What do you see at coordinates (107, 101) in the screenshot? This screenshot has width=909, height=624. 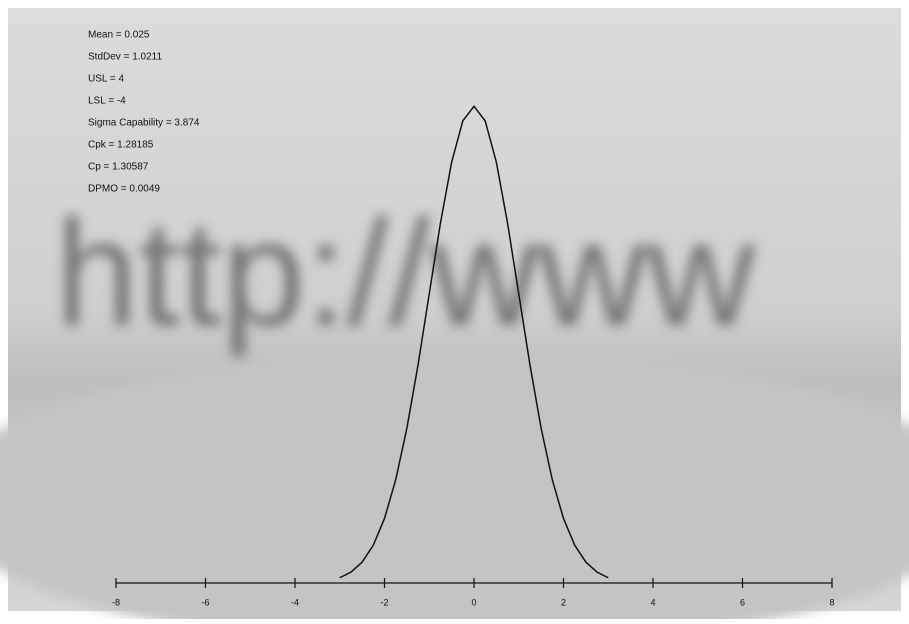 I see `stat-label: LSL = -4` at bounding box center [107, 101].